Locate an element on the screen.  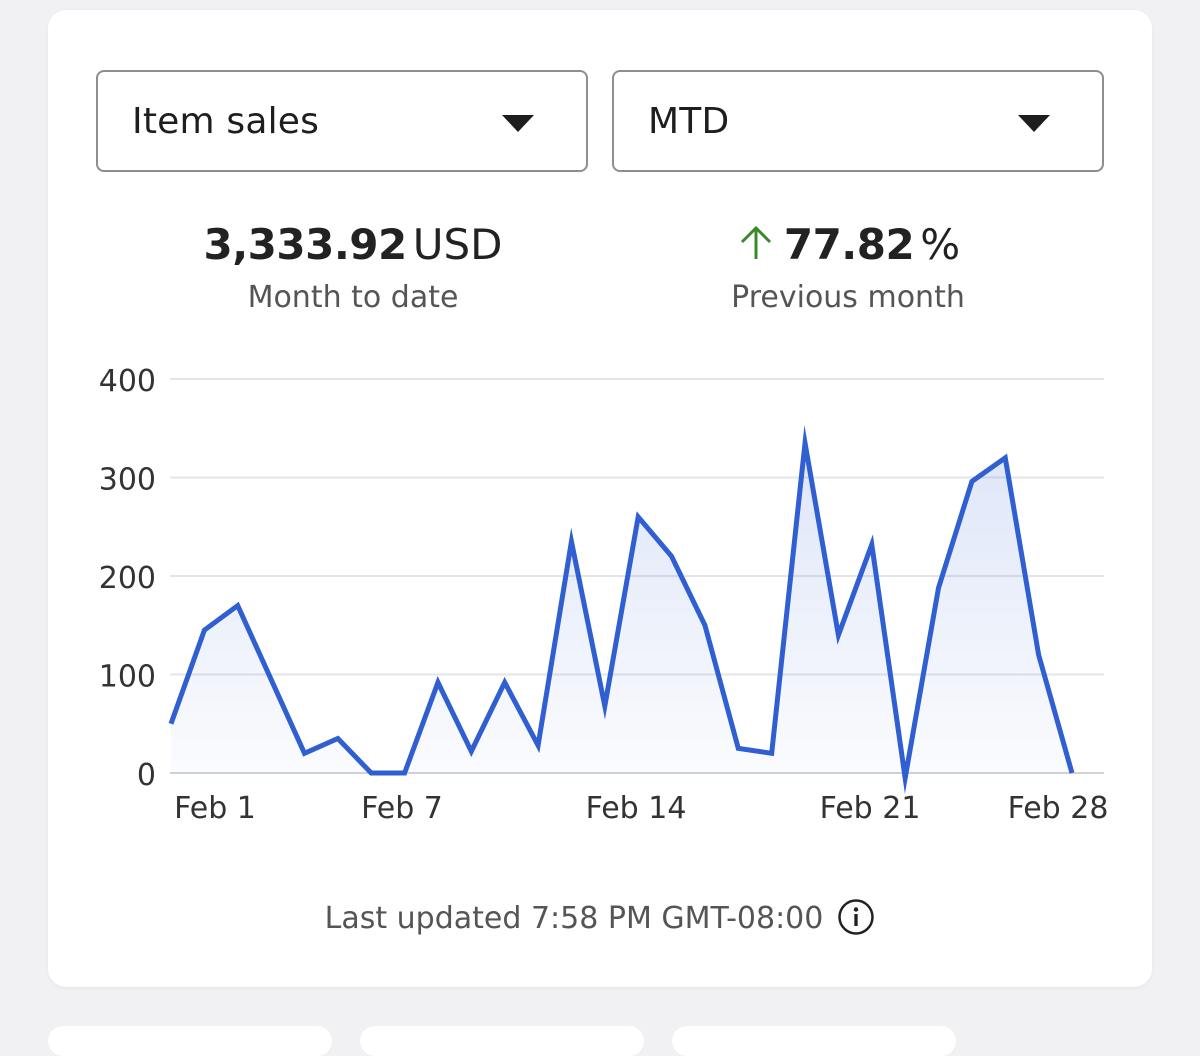
y-tick-label: 200 is located at coordinates (127, 578).